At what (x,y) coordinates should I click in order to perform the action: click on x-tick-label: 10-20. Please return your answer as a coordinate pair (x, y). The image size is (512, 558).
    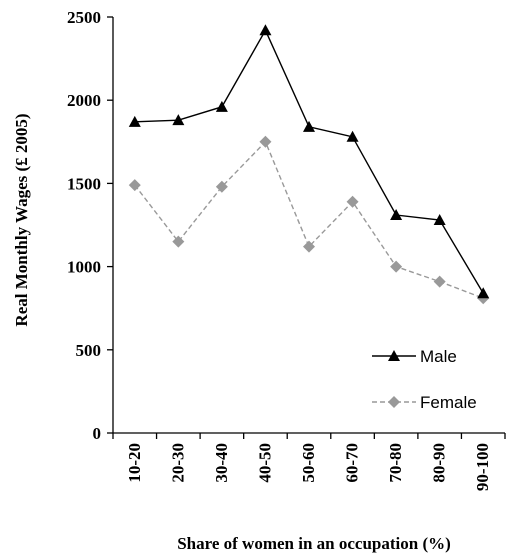
    Looking at the image, I should click on (134, 463).